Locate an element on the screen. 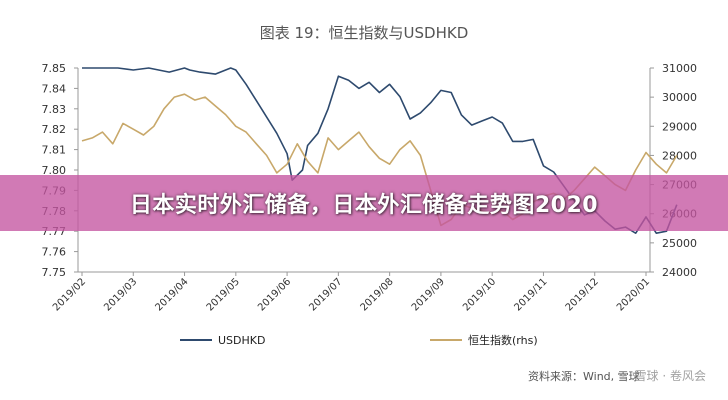 The height and width of the screenshot is (400, 728). right-tick-label: 28000 is located at coordinates (679, 155).